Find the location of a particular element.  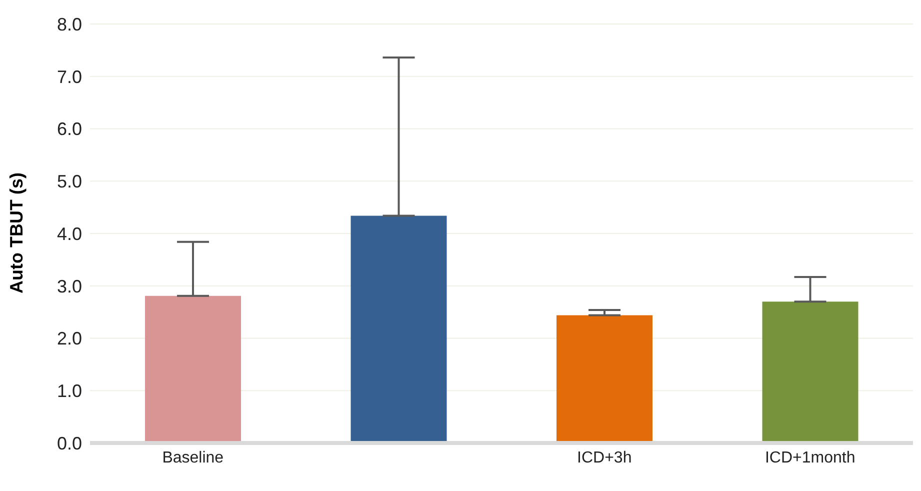

x-tick-label: ICD+3h is located at coordinates (604, 457).